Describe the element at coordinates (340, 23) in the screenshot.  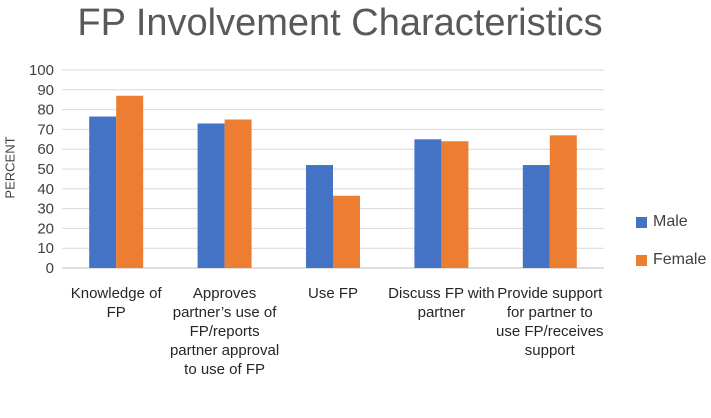
I see `chart-title: FP Involvement Characteristics` at that location.